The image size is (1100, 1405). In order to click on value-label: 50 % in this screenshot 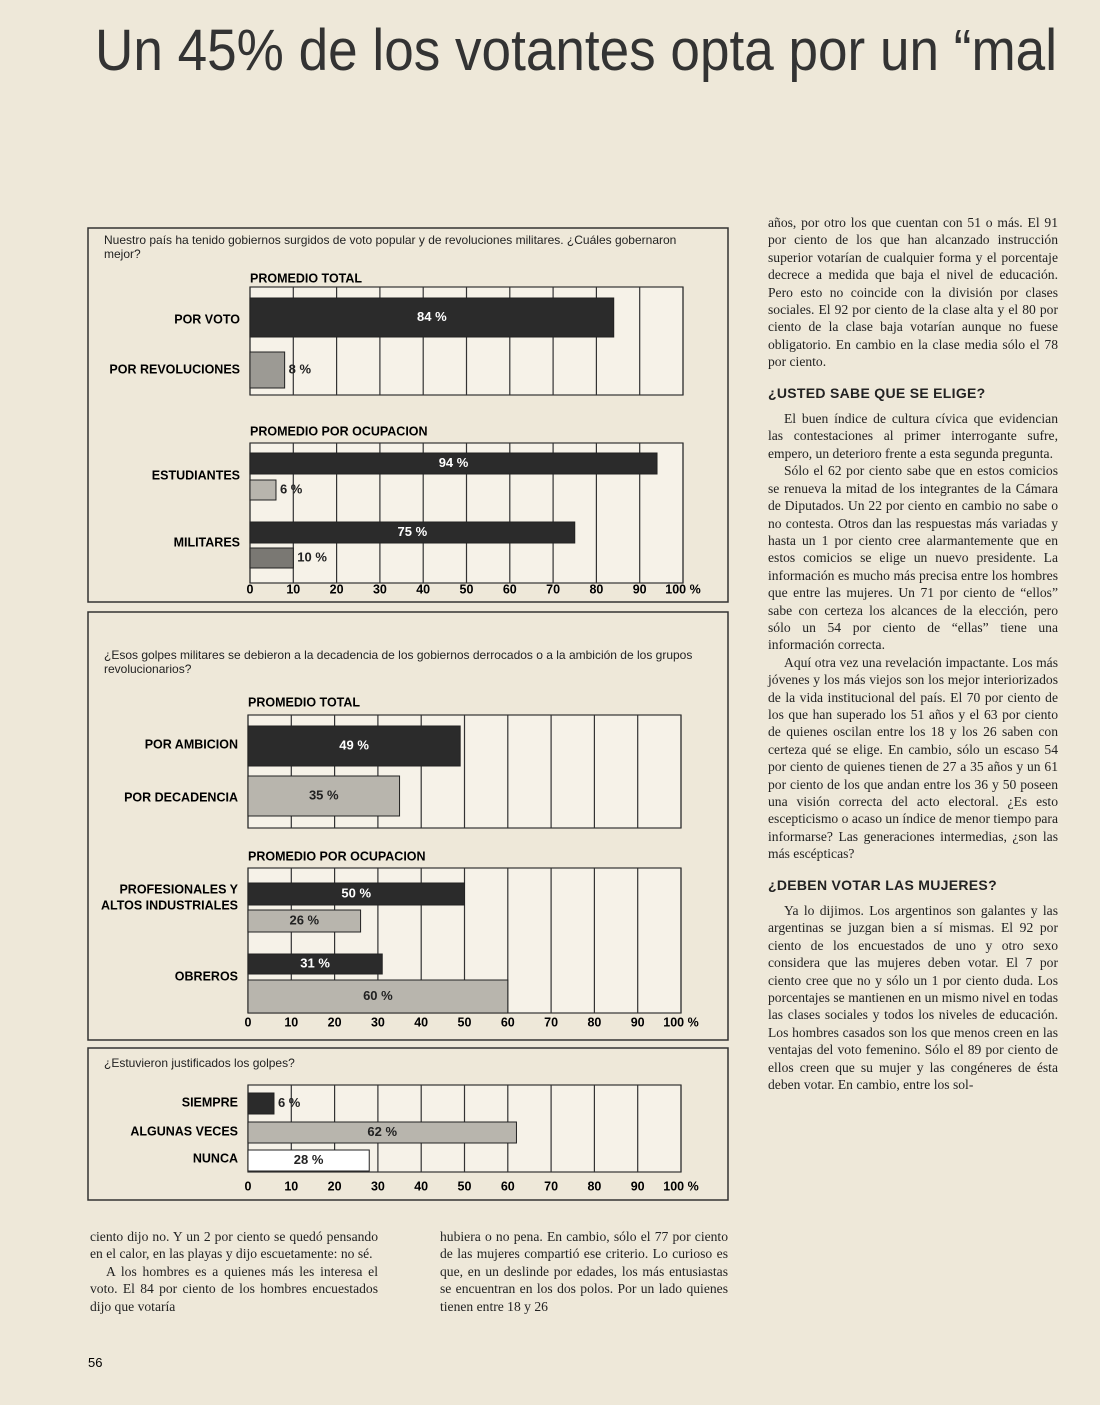, I will do `click(356, 892)`.